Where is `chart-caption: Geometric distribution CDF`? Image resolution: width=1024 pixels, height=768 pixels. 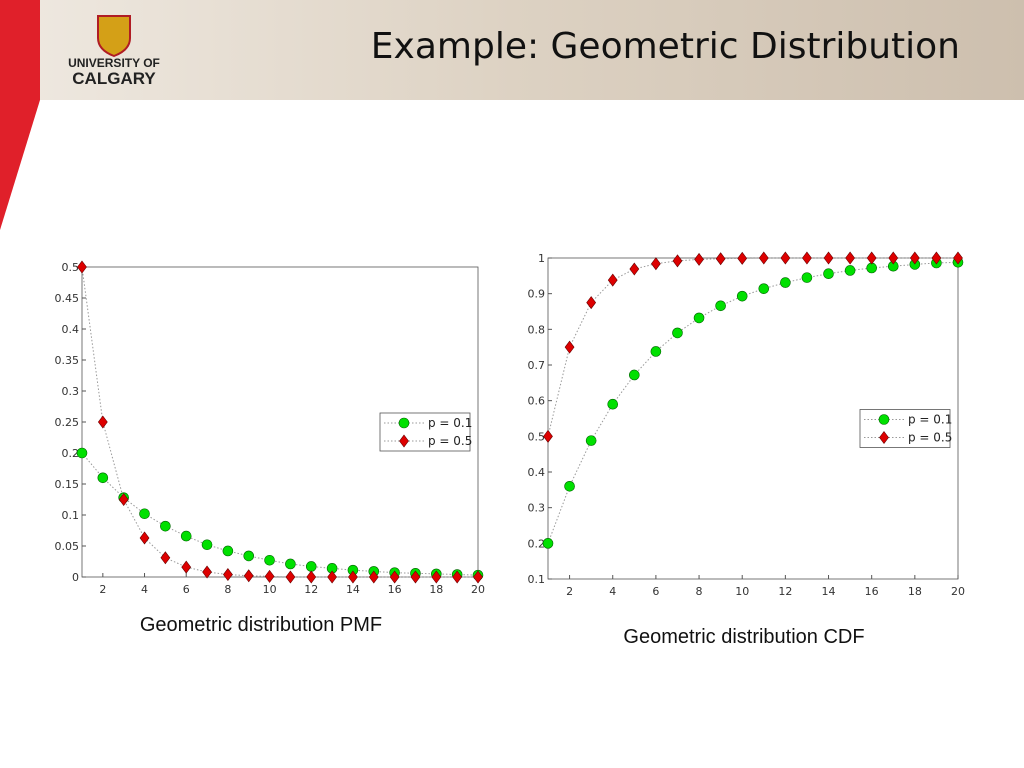 chart-caption: Geometric distribution CDF is located at coordinates (743, 637).